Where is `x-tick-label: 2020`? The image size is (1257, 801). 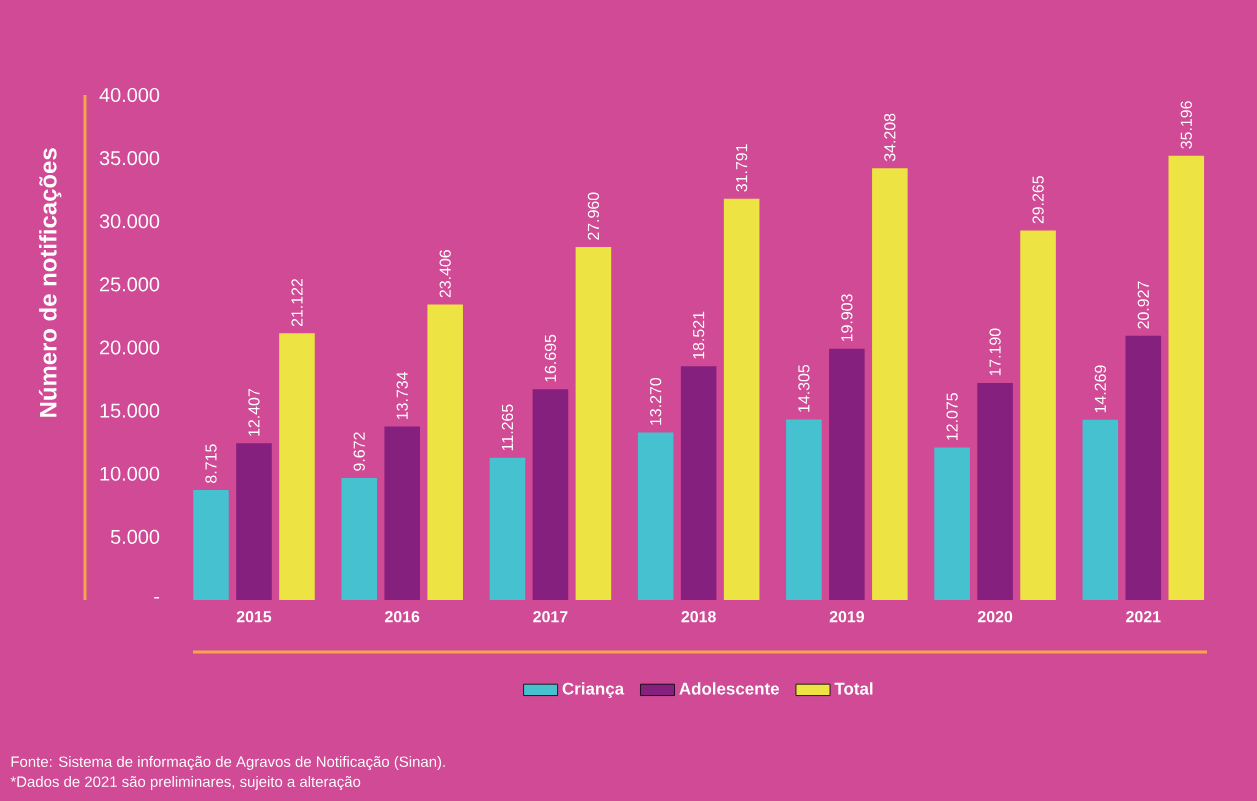 x-tick-label: 2020 is located at coordinates (995, 617).